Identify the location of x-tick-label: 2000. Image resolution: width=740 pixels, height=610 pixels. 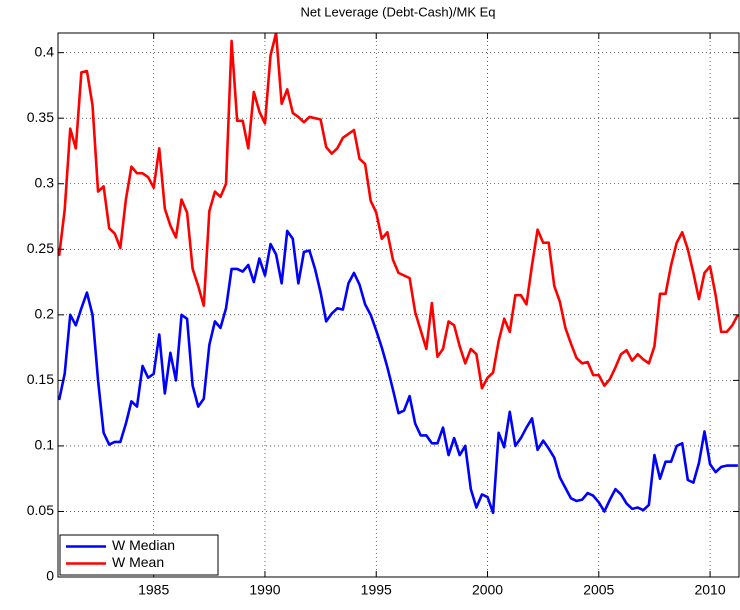
(487, 590).